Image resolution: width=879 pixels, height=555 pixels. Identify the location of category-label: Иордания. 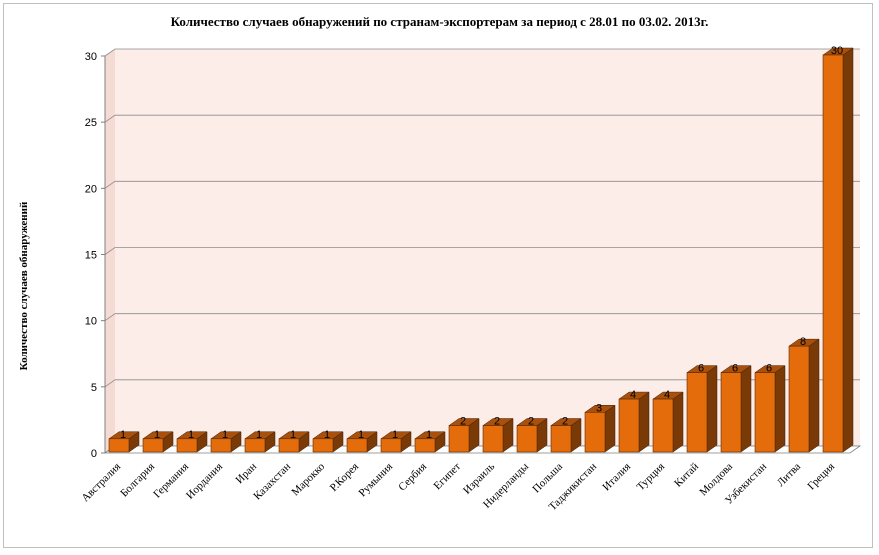
(204, 481).